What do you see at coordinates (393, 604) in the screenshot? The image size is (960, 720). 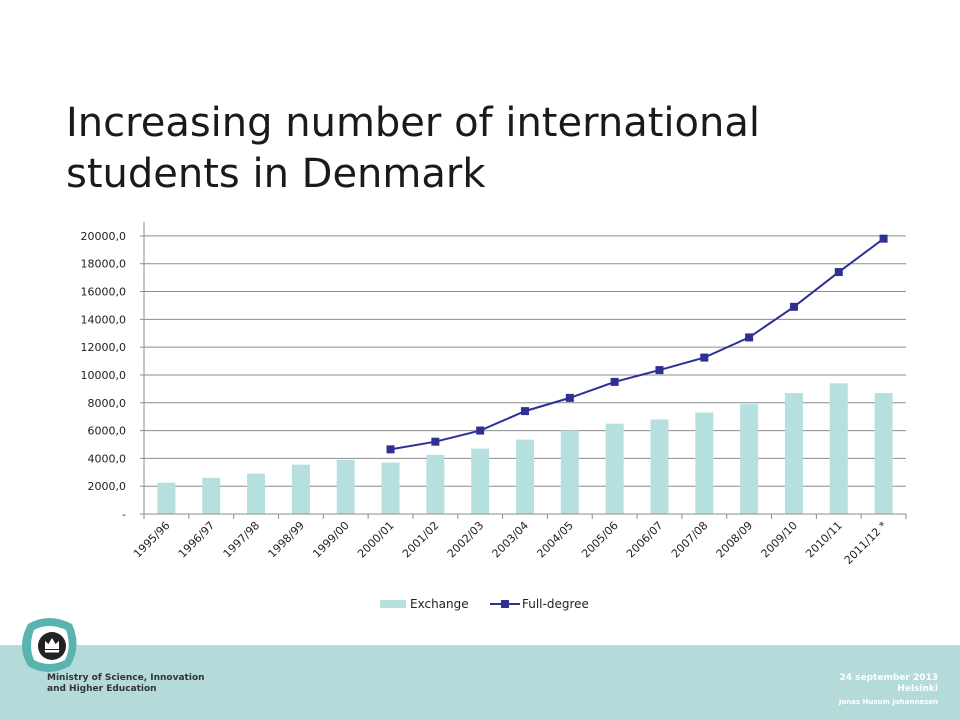 I see `legend-swatch-exchange` at bounding box center [393, 604].